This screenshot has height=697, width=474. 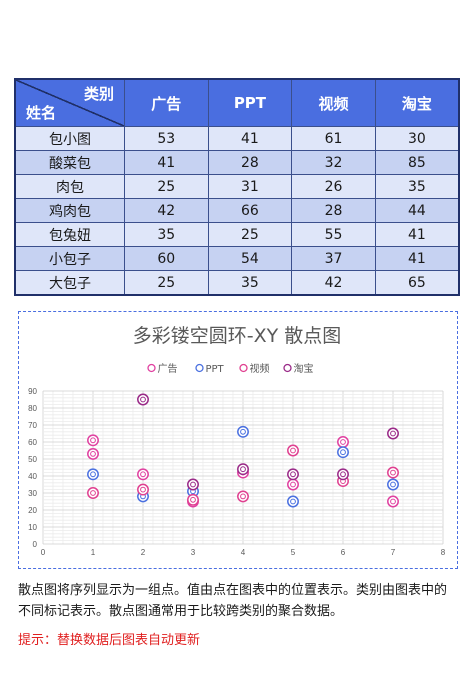 I want to click on x-tick-label: 0, so click(x=43, y=552).